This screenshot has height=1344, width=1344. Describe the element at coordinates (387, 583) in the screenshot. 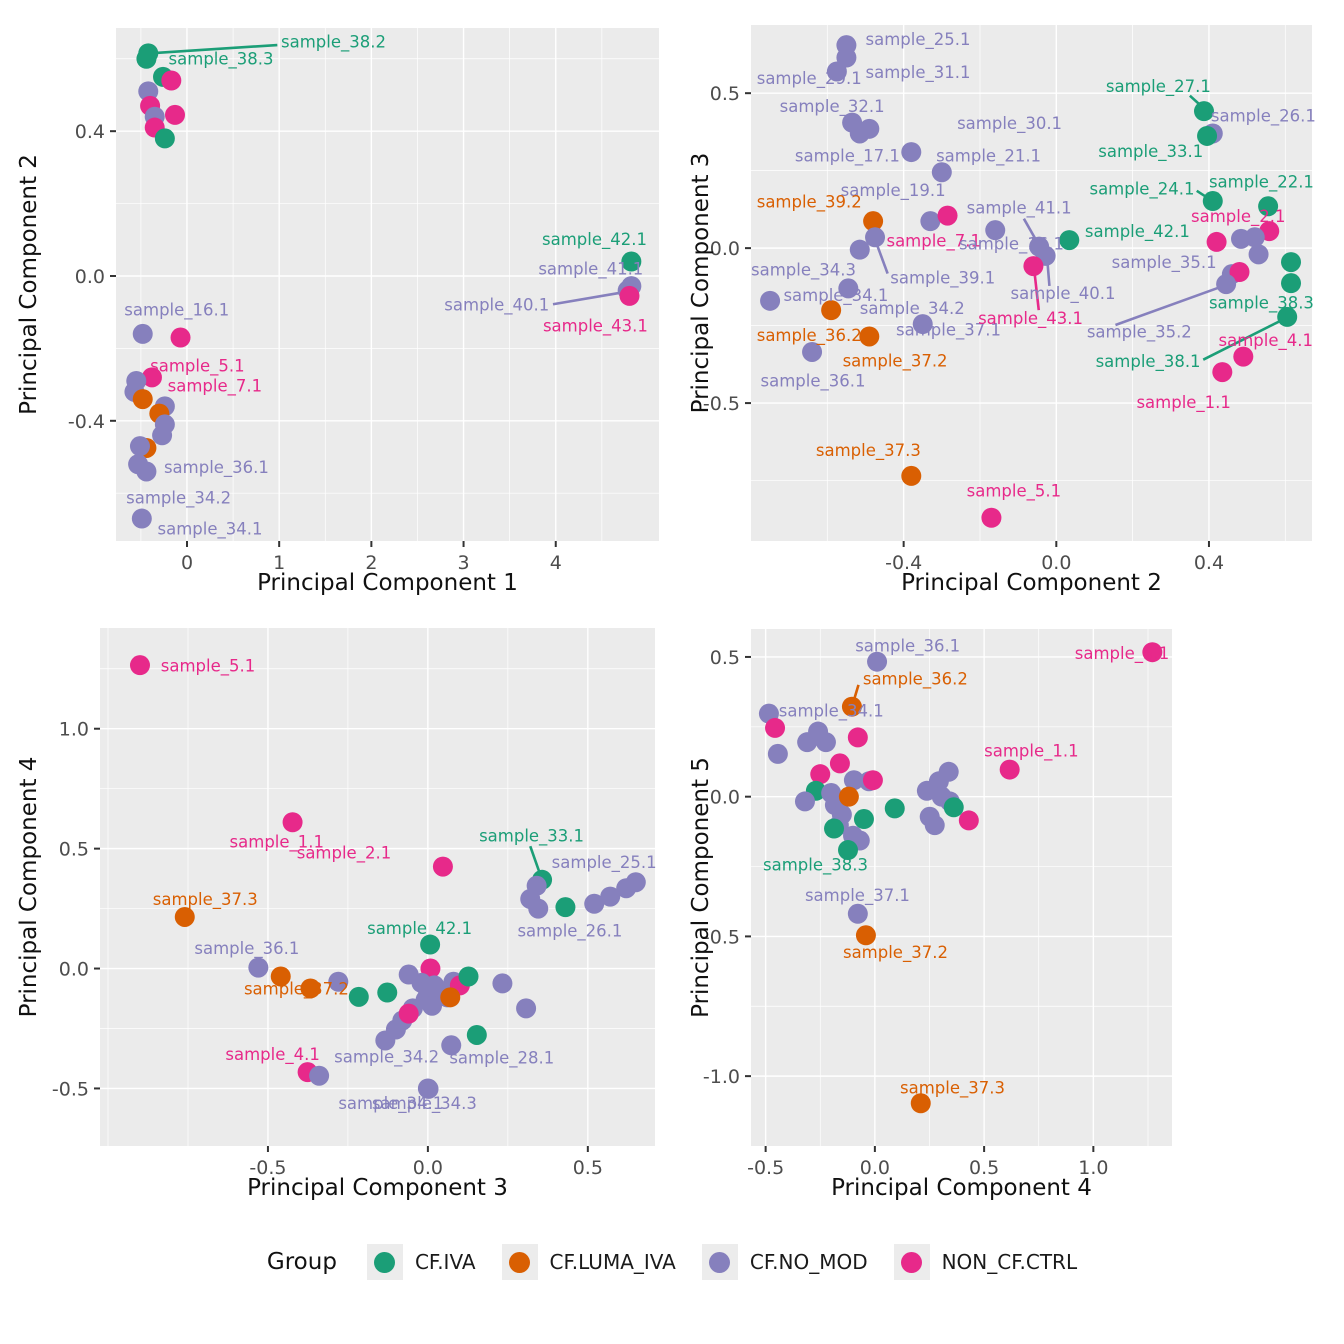

I see `x-axis-title: Principal Component 1` at that location.